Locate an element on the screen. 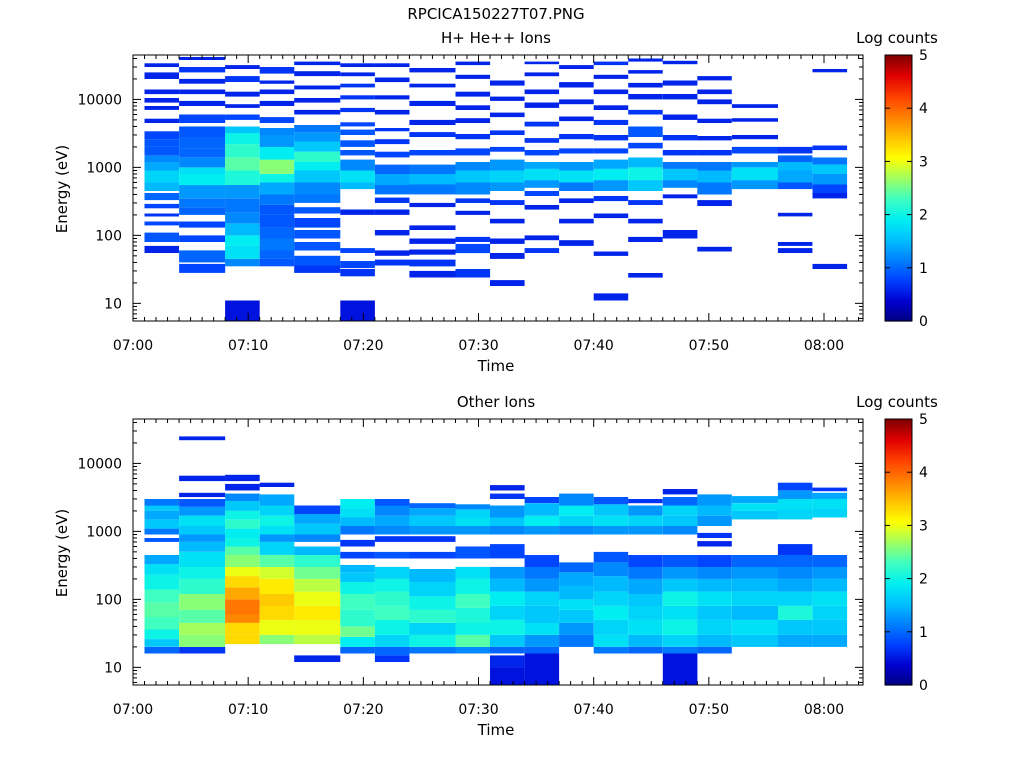 The height and width of the screenshot is (768, 1024). y-axis-label: Energy (eV) is located at coordinates (62, 553).